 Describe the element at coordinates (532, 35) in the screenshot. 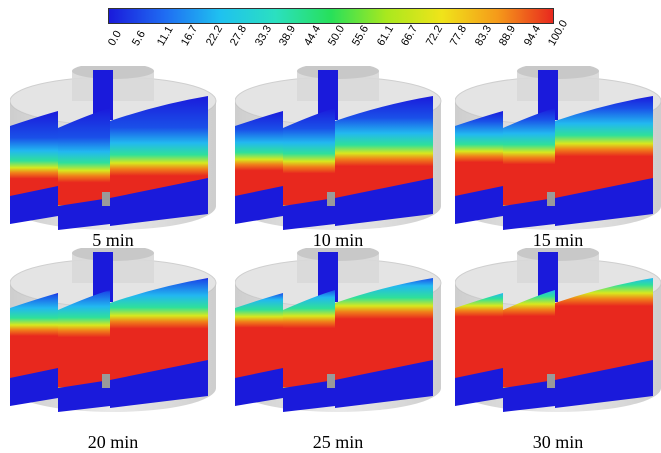

I see `colorbar-tick-label: 94.4` at that location.